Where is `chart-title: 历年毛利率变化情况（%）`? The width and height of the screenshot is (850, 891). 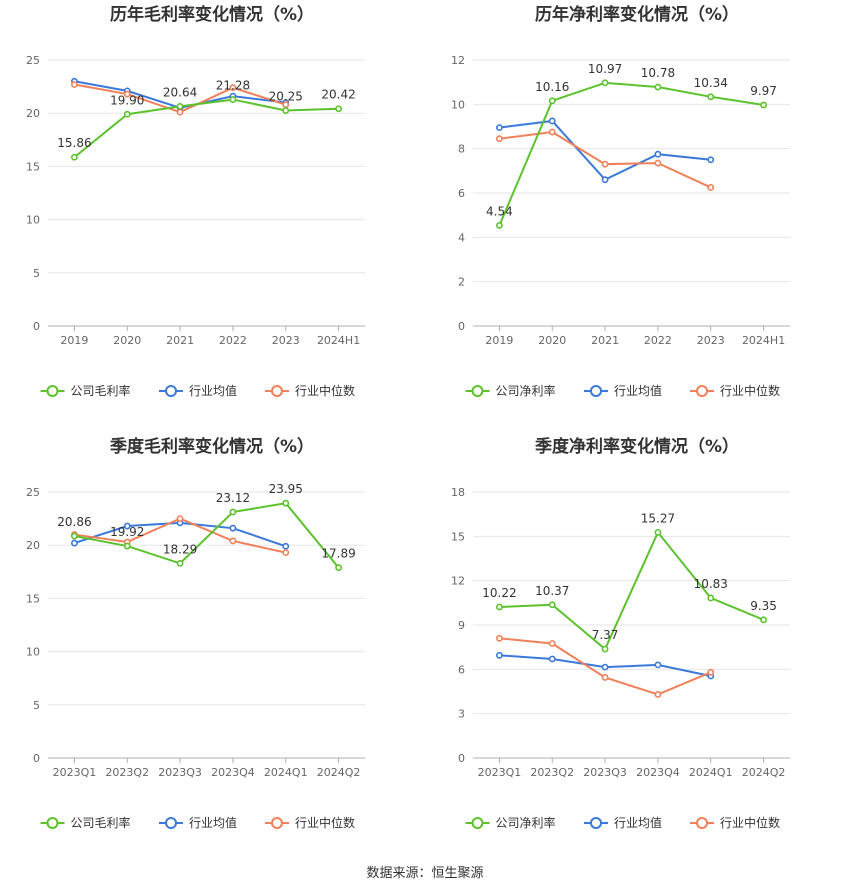
chart-title: 历年毛利率变化情况（%） is located at coordinates (212, 14).